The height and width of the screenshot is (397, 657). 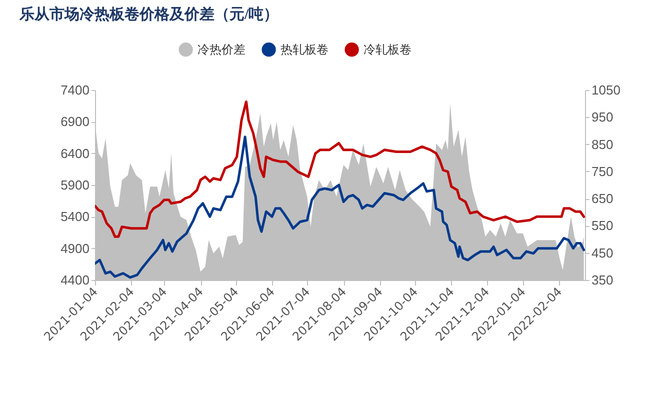 I want to click on y-tick-label: 4400, so click(x=75, y=280).